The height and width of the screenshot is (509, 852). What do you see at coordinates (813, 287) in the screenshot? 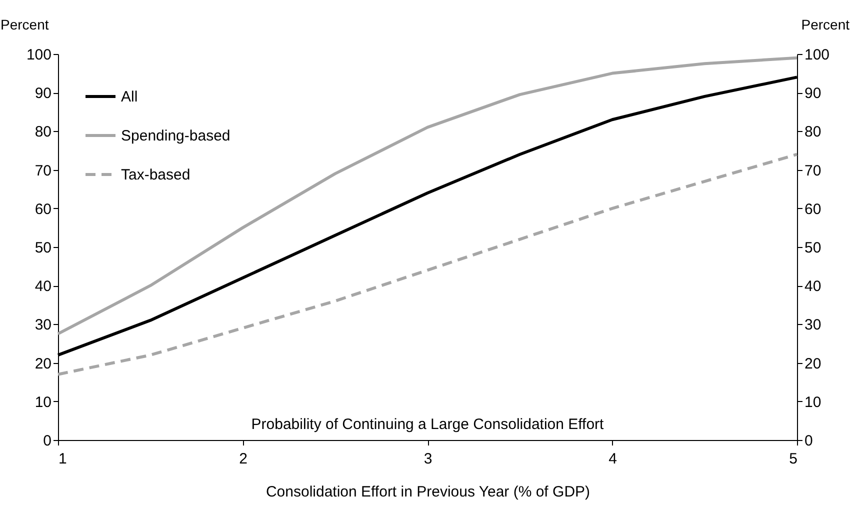
I see `y2-tick-label: 40` at bounding box center [813, 287].